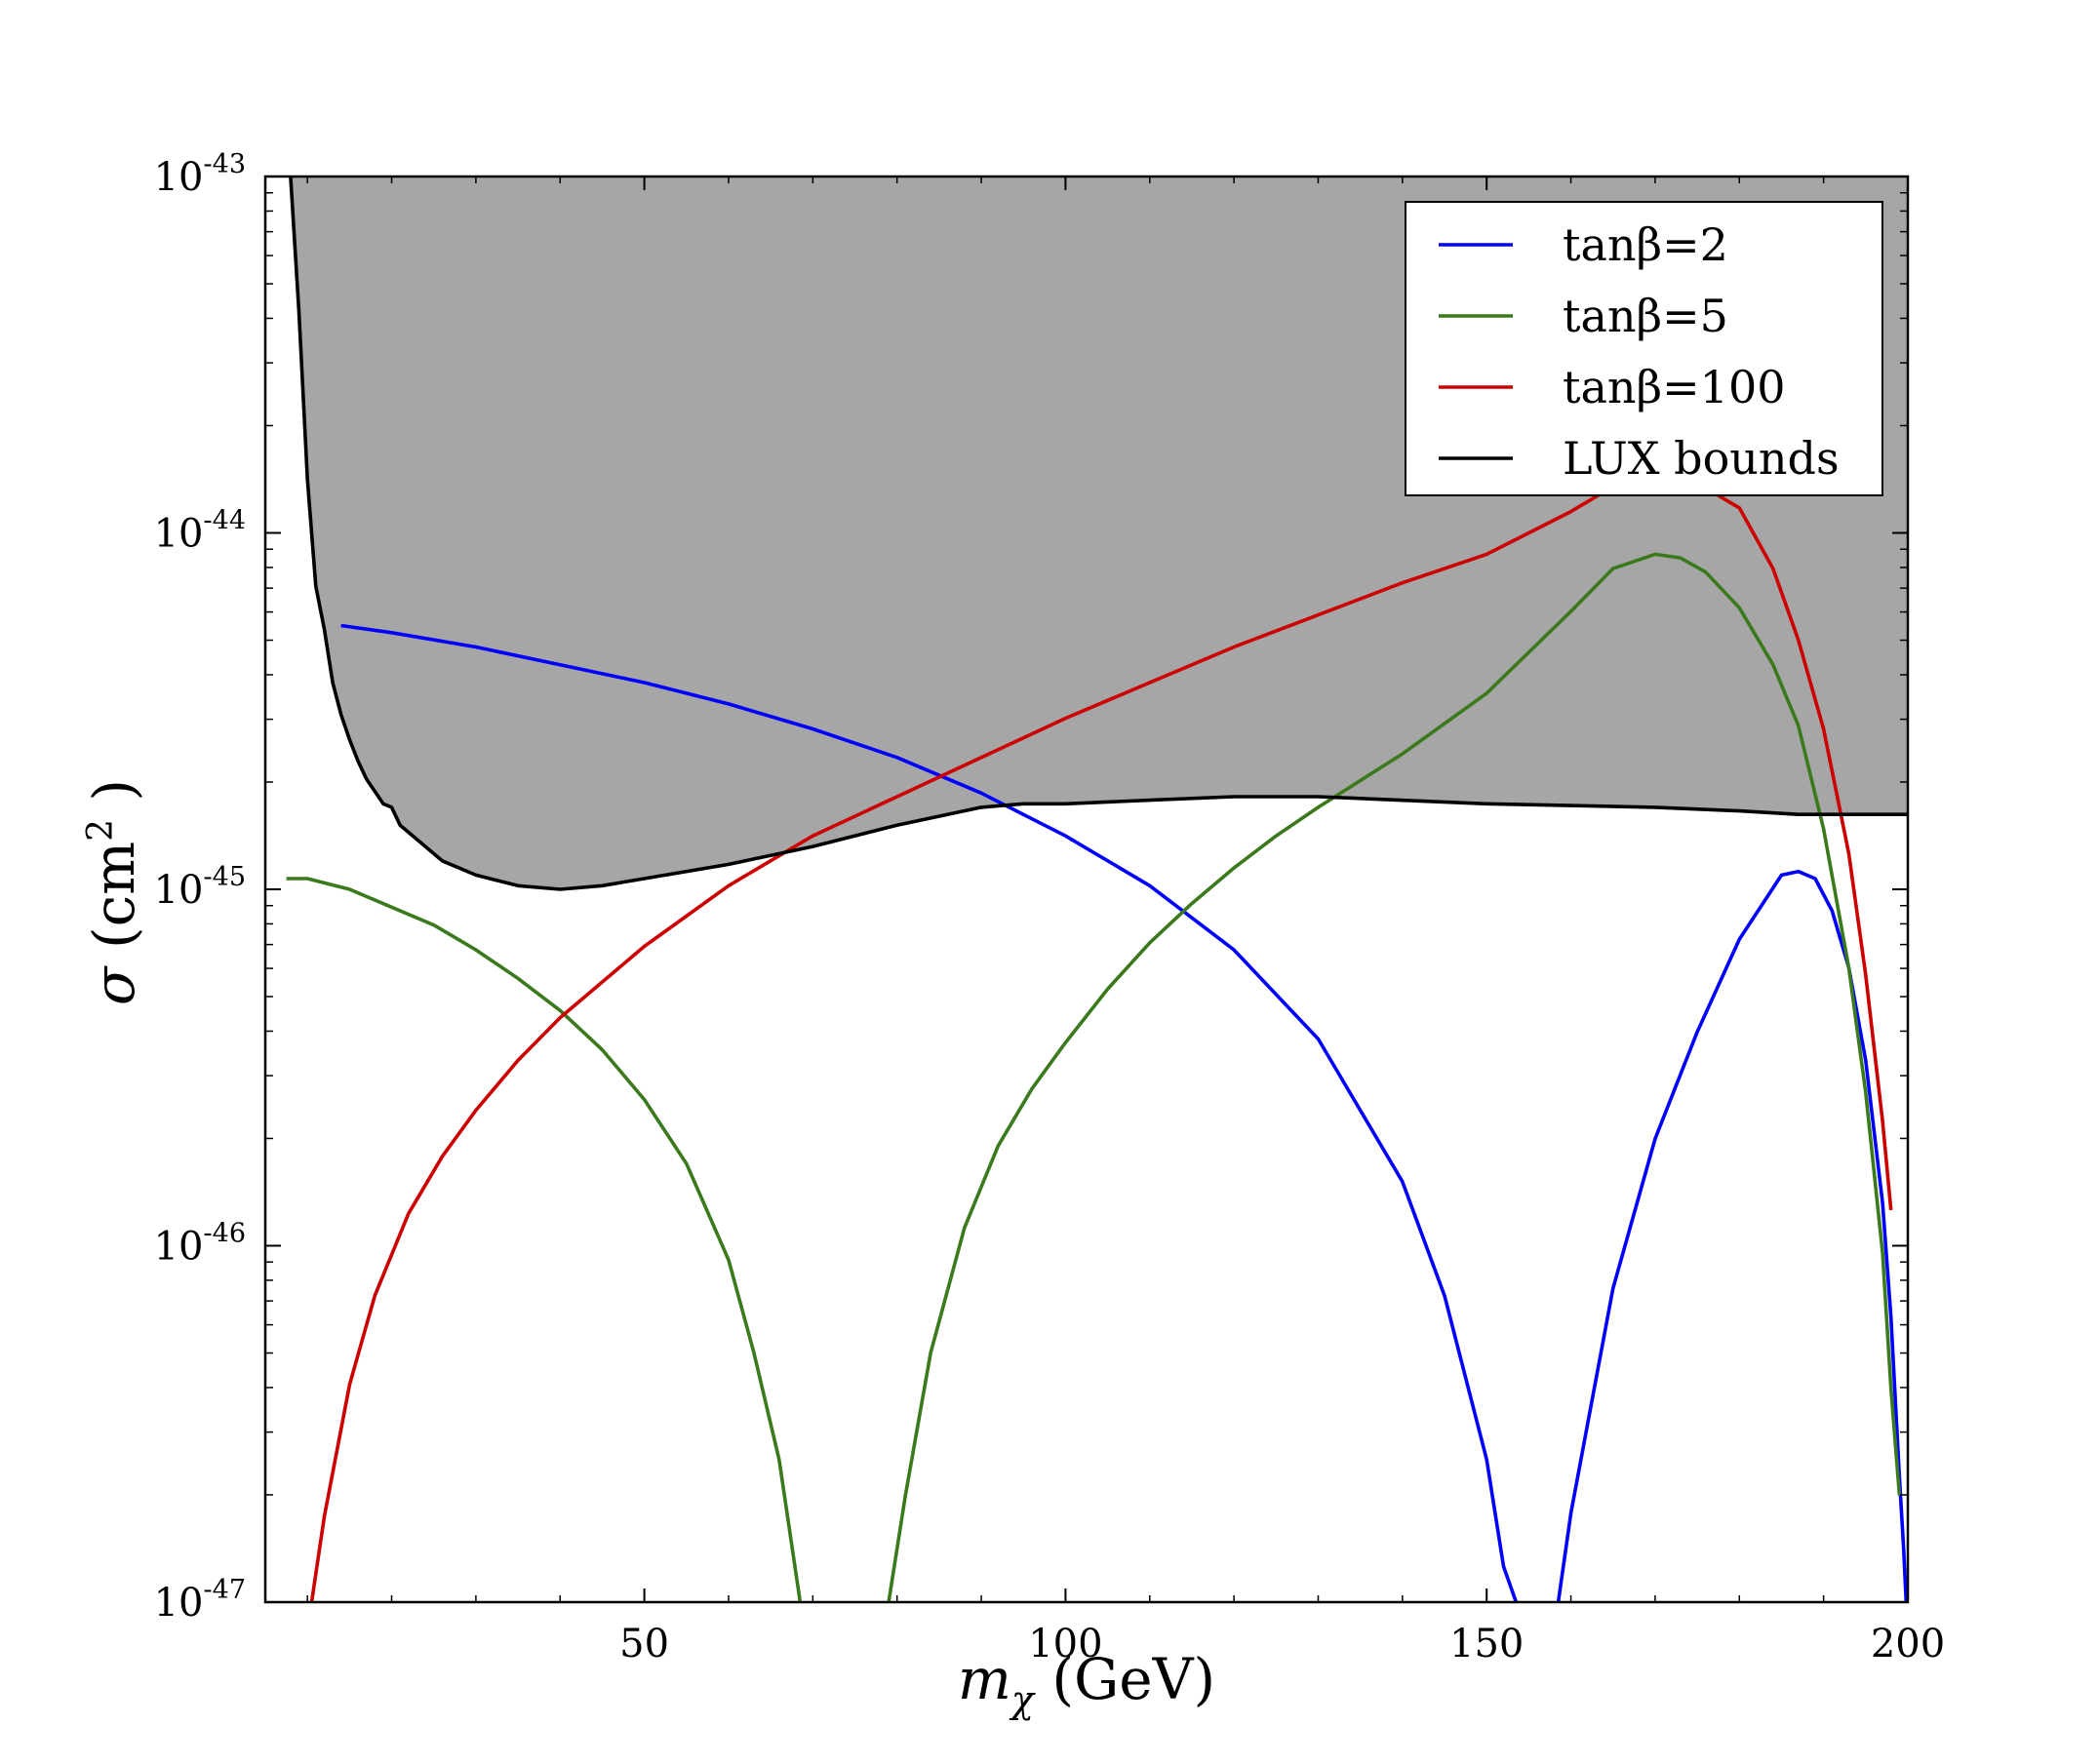 This screenshot has height=1764, width=2099. I want to click on svg-text: mχ (GeV), so click(1086, 1683).